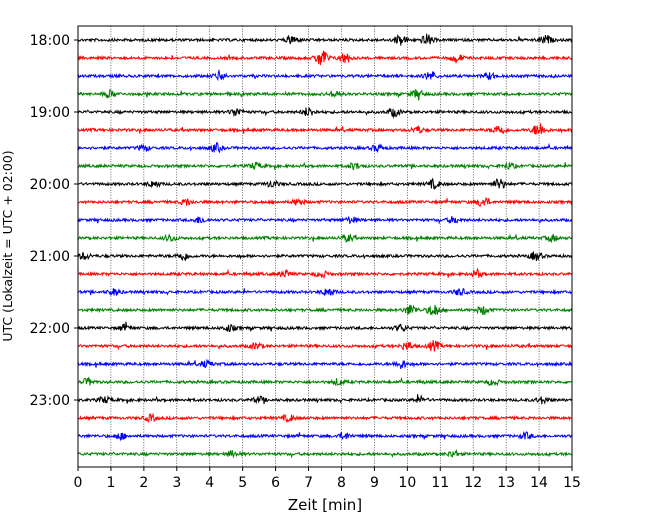 The image size is (650, 520). Describe the element at coordinates (473, 483) in the screenshot. I see `x-tick-label: 12` at that location.